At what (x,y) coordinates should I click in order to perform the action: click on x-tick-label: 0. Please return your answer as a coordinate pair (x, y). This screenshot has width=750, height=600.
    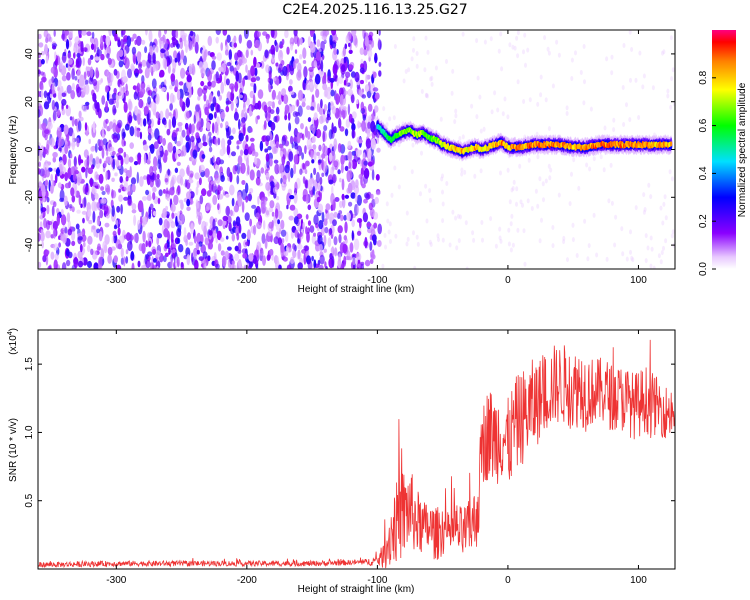
    Looking at the image, I should click on (508, 280).